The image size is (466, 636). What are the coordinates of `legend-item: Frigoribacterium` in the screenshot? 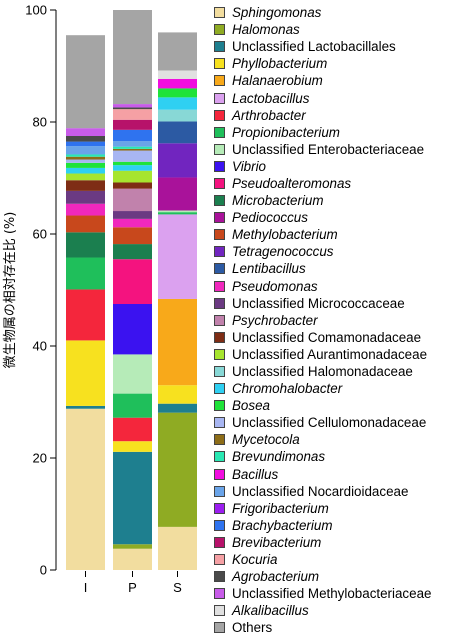 It's located at (340, 508).